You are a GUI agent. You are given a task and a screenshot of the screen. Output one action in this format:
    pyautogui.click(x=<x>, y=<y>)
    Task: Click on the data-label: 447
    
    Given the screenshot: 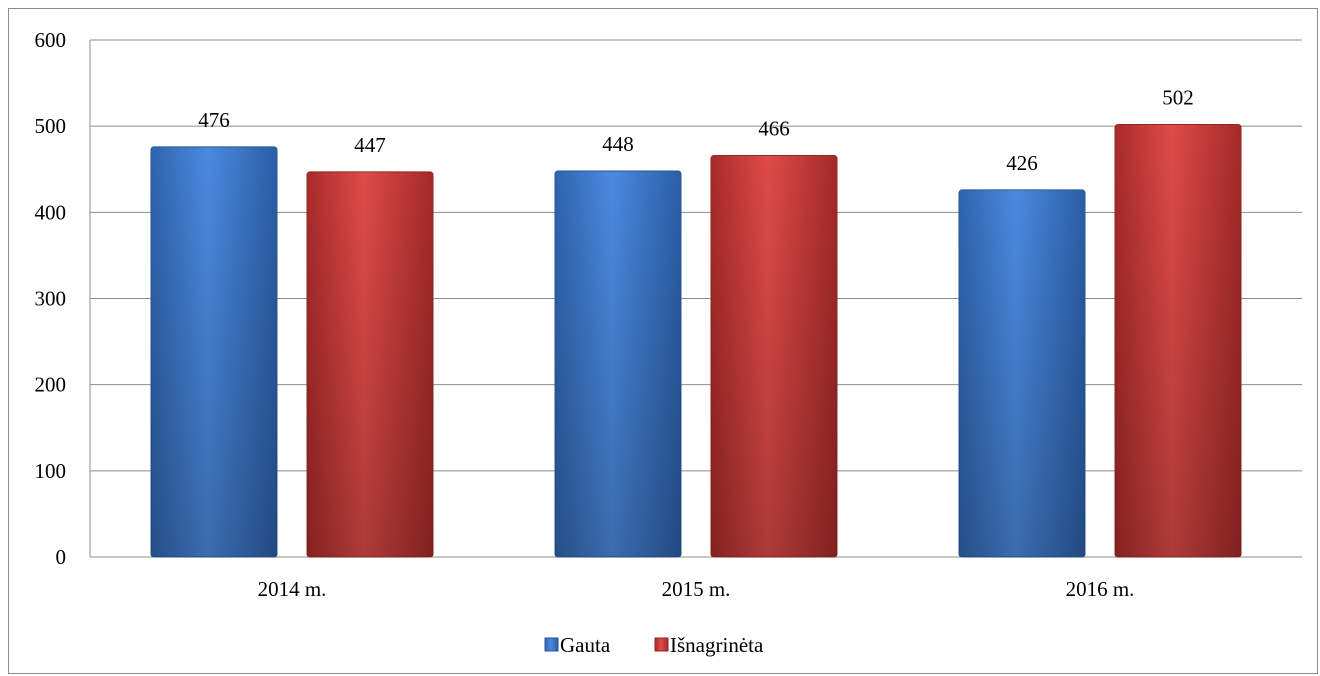 What is the action you would take?
    pyautogui.click(x=370, y=145)
    